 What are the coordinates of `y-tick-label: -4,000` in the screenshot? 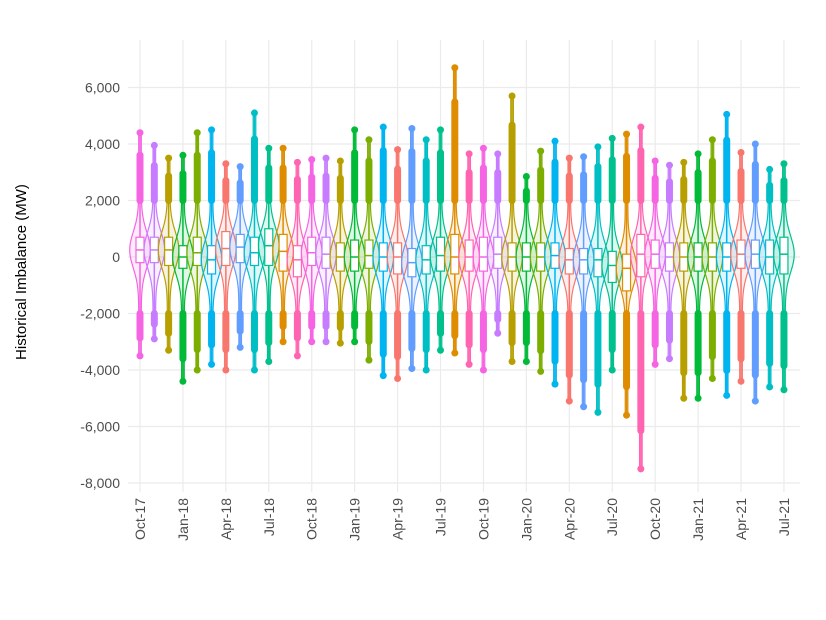 It's located at (100, 370).